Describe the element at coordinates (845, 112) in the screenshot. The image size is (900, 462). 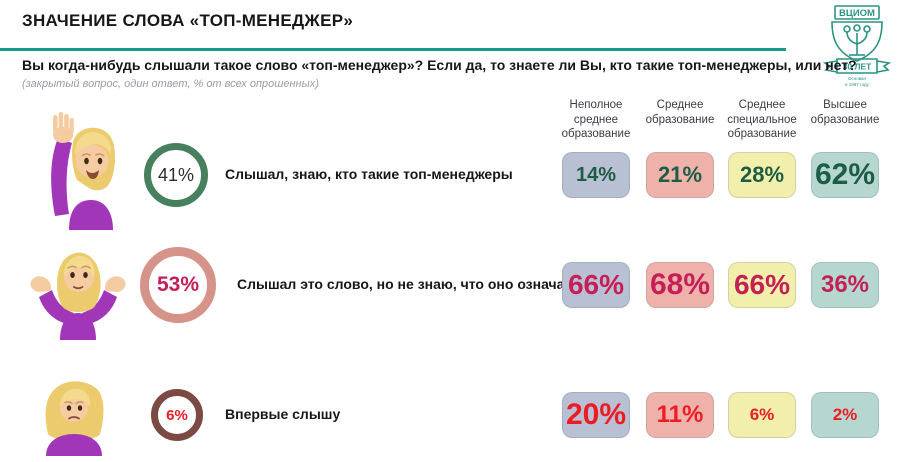
I see `column-header-higher: Высшее образование` at that location.